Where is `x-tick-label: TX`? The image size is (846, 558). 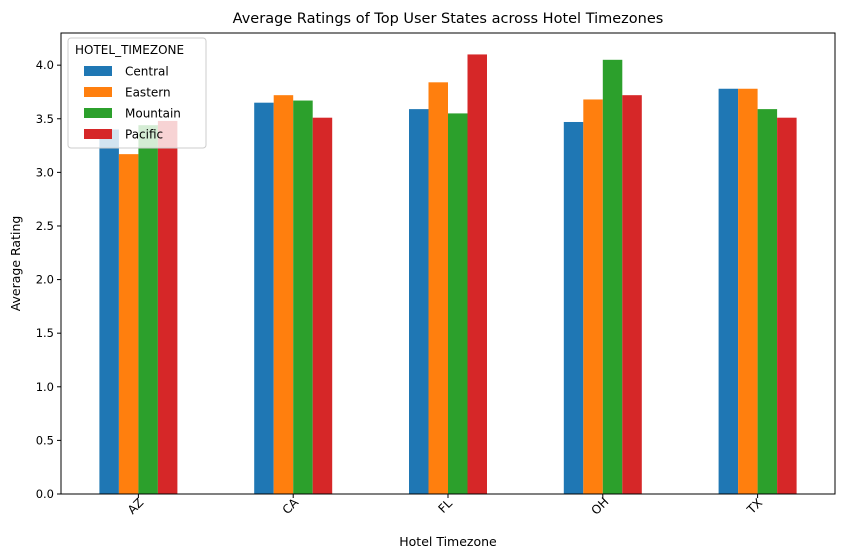 x-tick-label: TX is located at coordinates (755, 507).